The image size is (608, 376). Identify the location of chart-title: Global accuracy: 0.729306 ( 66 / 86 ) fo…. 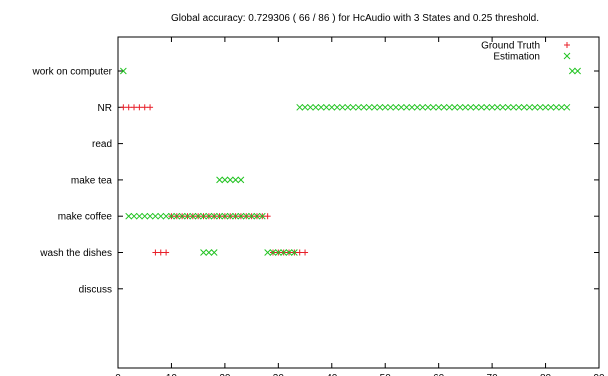
(355, 18).